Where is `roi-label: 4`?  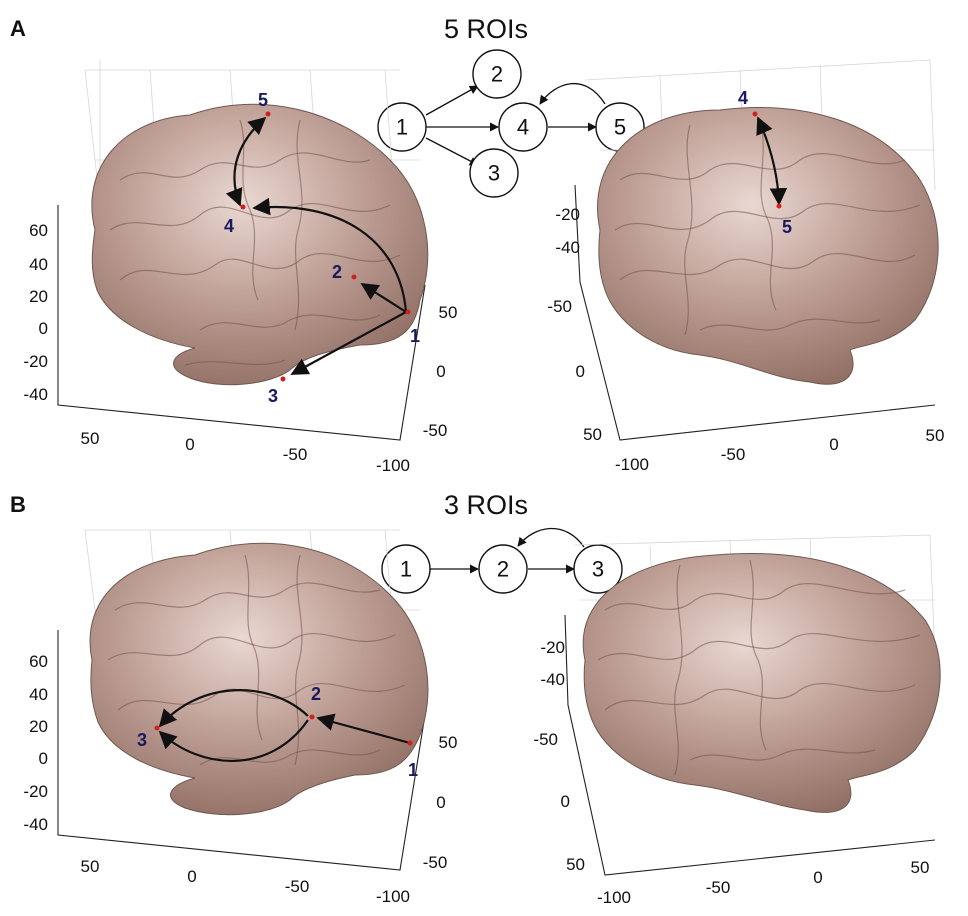
roi-label: 4 is located at coordinates (229, 226).